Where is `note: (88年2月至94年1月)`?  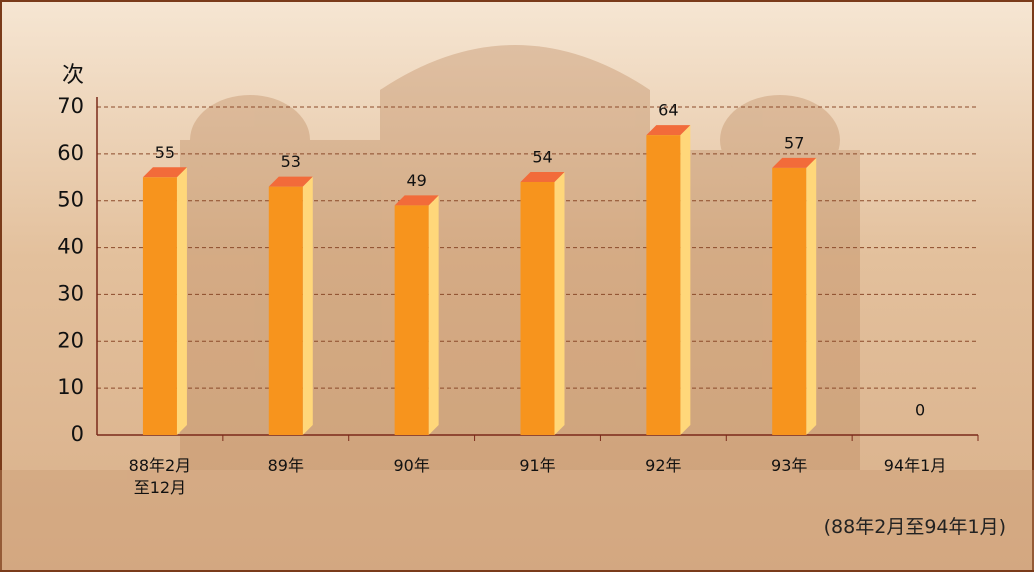
note: (88年2月至94年1月) is located at coordinates (914, 527).